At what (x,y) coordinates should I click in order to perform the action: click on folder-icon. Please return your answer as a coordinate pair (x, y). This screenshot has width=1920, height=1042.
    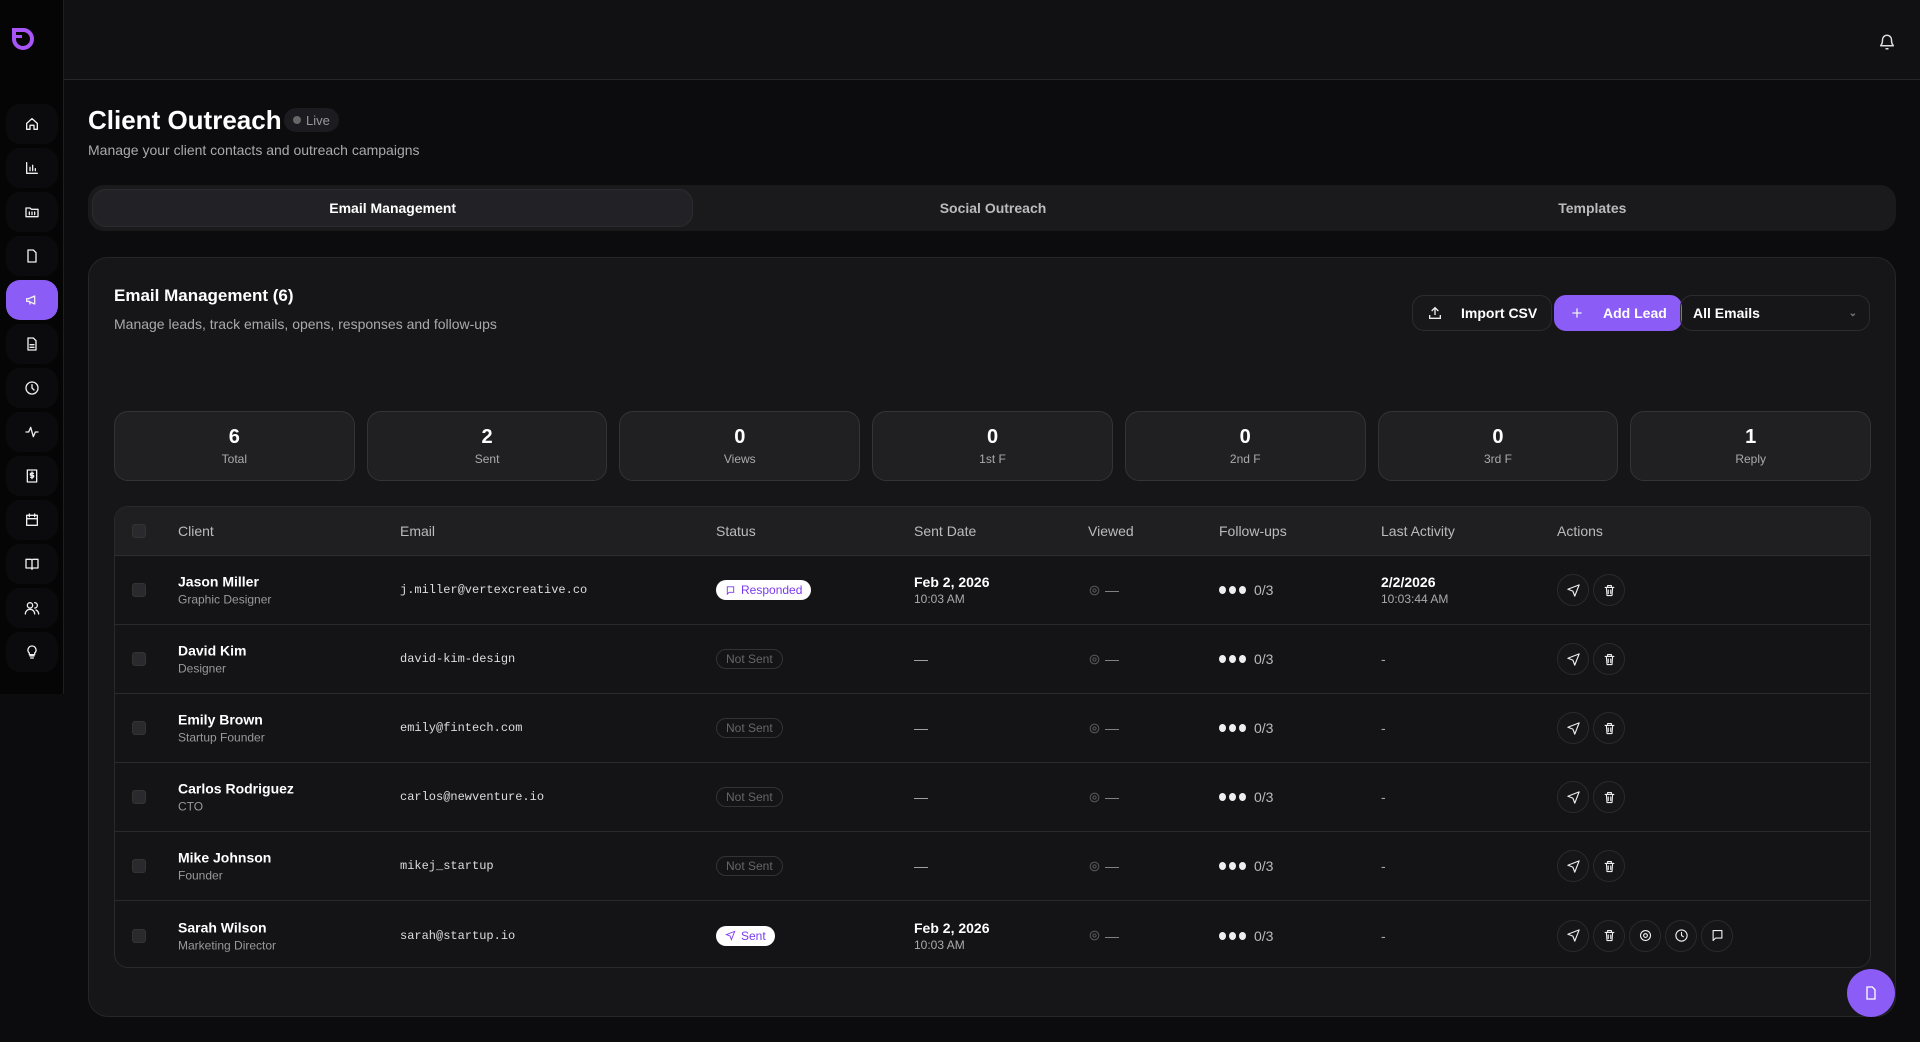
    Looking at the image, I should click on (32, 212).